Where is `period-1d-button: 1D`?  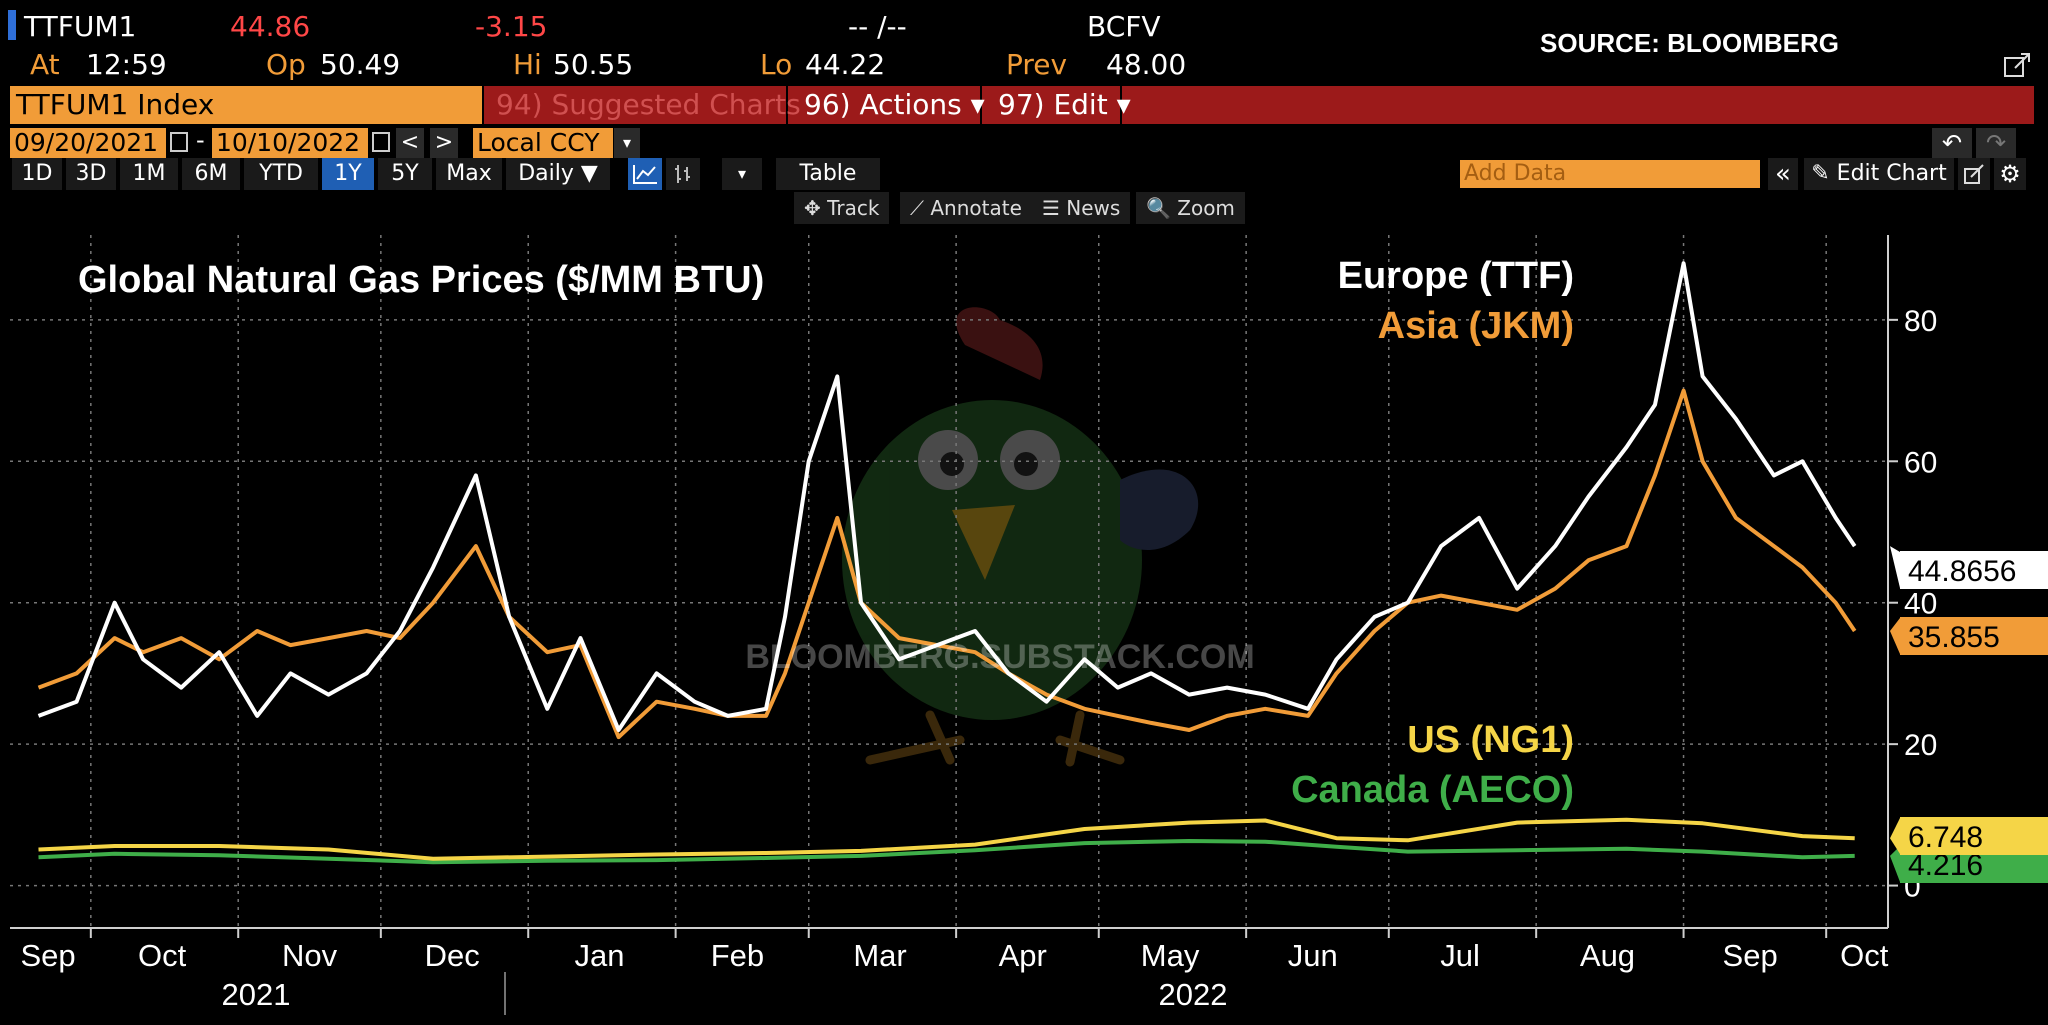
period-1d-button: 1D is located at coordinates (37, 174).